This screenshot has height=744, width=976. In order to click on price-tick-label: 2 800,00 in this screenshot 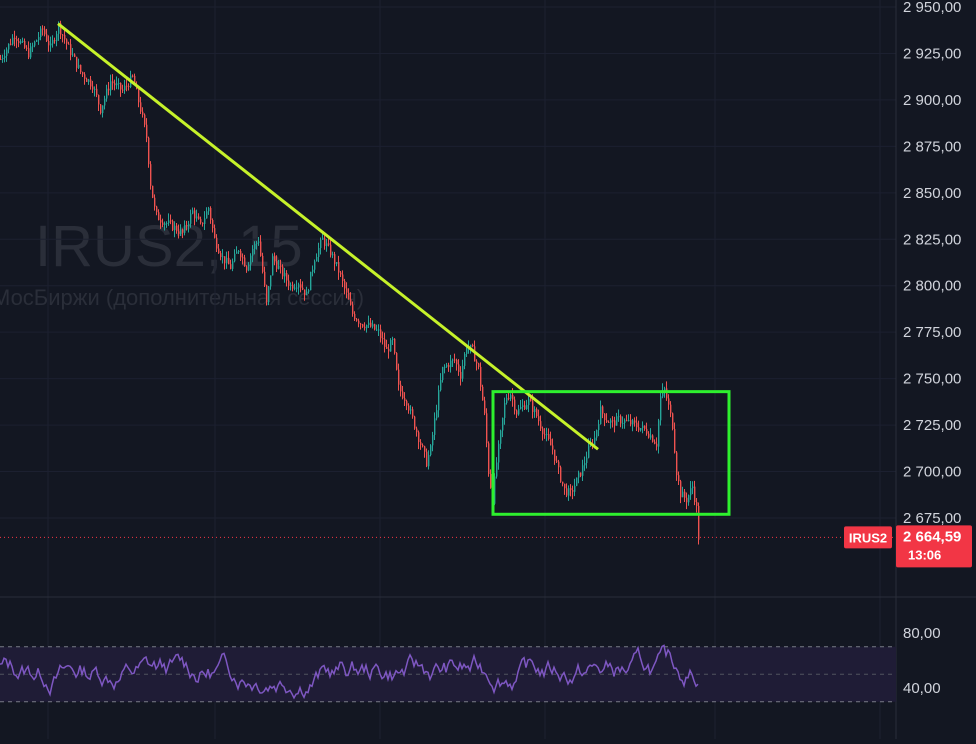, I will do `click(932, 286)`.